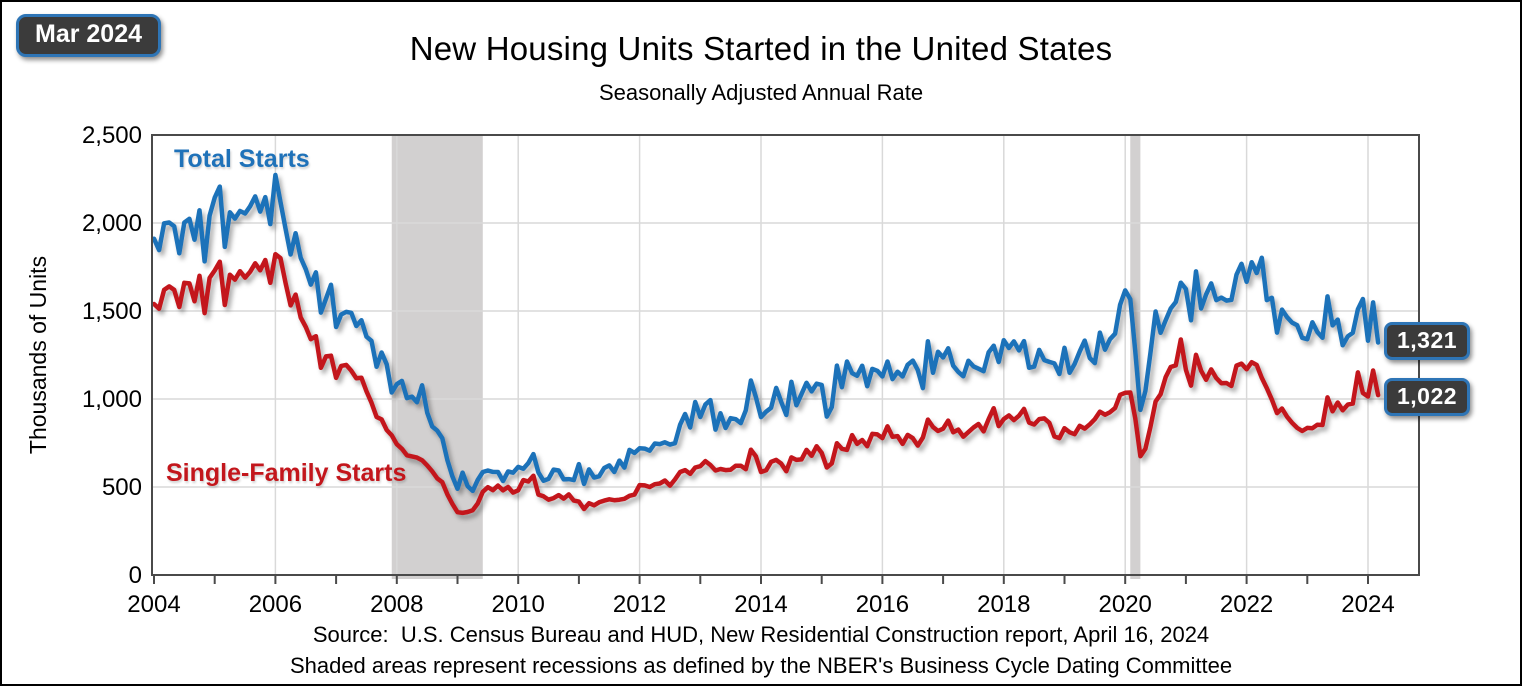 Image resolution: width=1522 pixels, height=686 pixels. What do you see at coordinates (761, 579) in the screenshot?
I see `axis-ticks` at bounding box center [761, 579].